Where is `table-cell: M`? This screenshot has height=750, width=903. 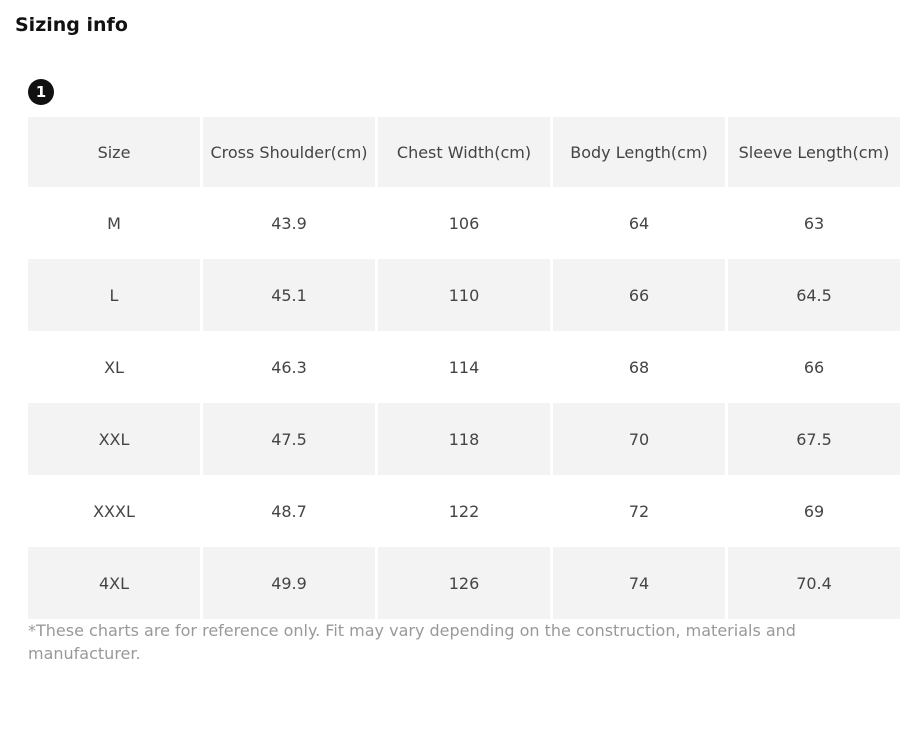
table-cell: M is located at coordinates (114, 223).